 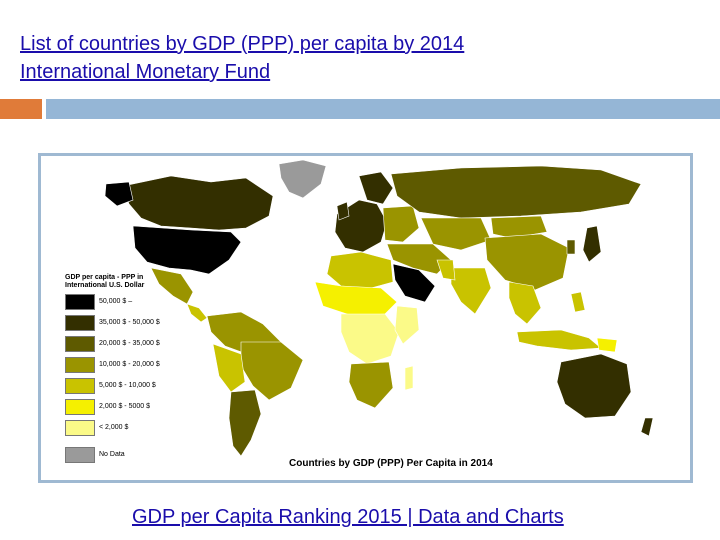 What do you see at coordinates (124, 406) in the screenshot?
I see `legend-label: 2,000 $ - 5000 $` at bounding box center [124, 406].